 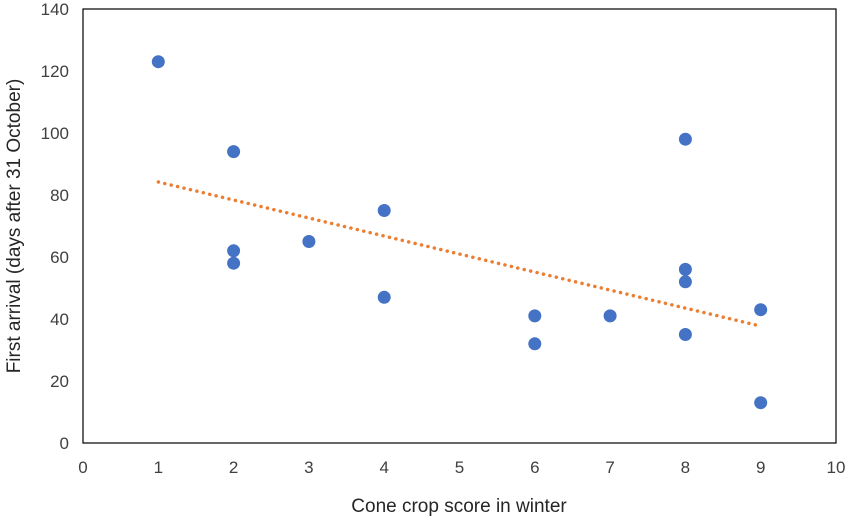 I want to click on x-tick-label: 4, so click(x=383, y=467).